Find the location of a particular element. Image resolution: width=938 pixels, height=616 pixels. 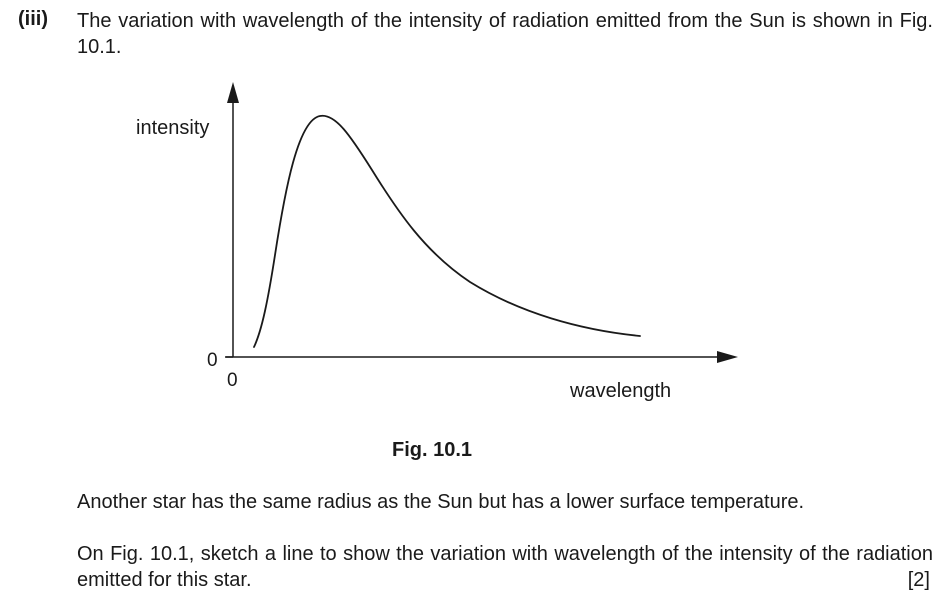

x-axis-label: wavelength is located at coordinates (620, 391).